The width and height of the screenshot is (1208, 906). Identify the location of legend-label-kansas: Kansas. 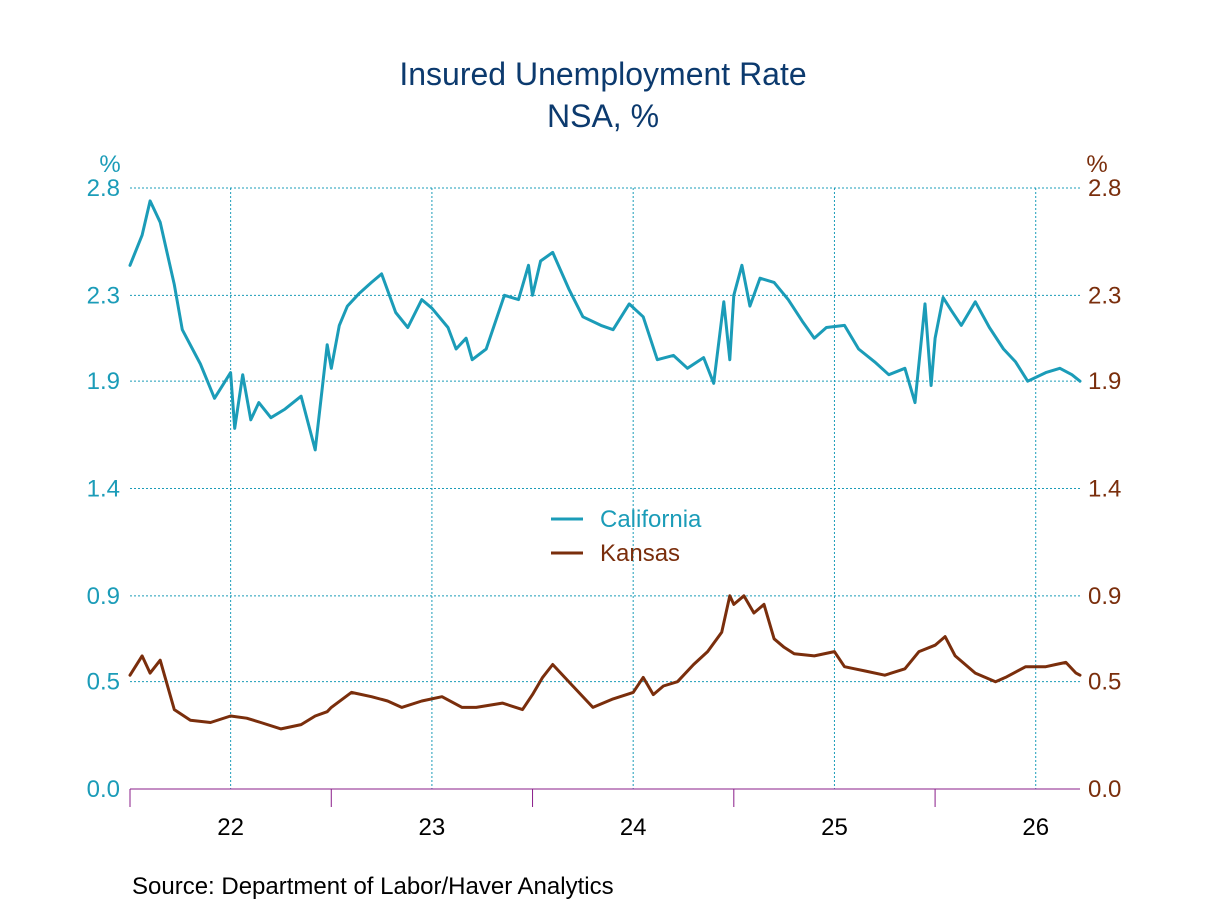
(640, 553).